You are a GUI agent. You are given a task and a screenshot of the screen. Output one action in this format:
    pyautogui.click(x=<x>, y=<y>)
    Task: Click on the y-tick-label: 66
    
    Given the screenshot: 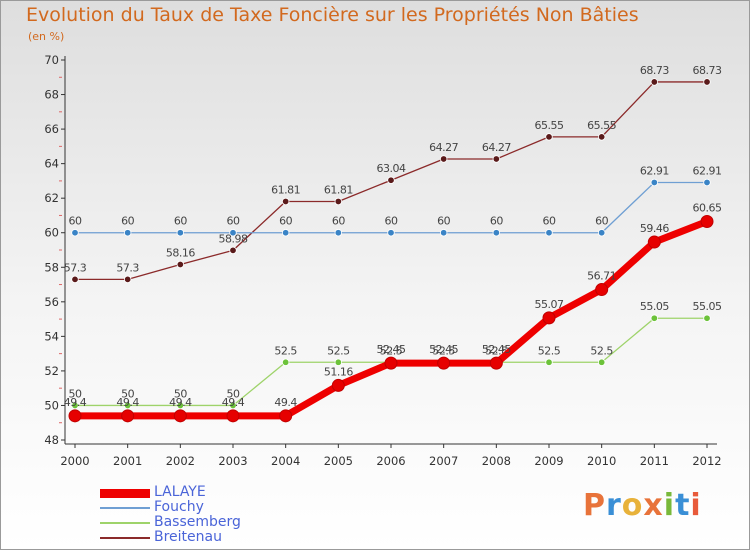 What is the action you would take?
    pyautogui.click(x=51, y=129)
    